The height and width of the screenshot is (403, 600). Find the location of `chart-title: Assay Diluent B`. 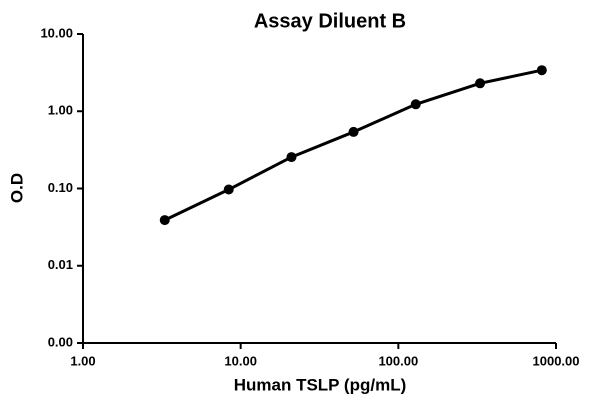

chart-title: Assay Diluent B is located at coordinates (330, 21).